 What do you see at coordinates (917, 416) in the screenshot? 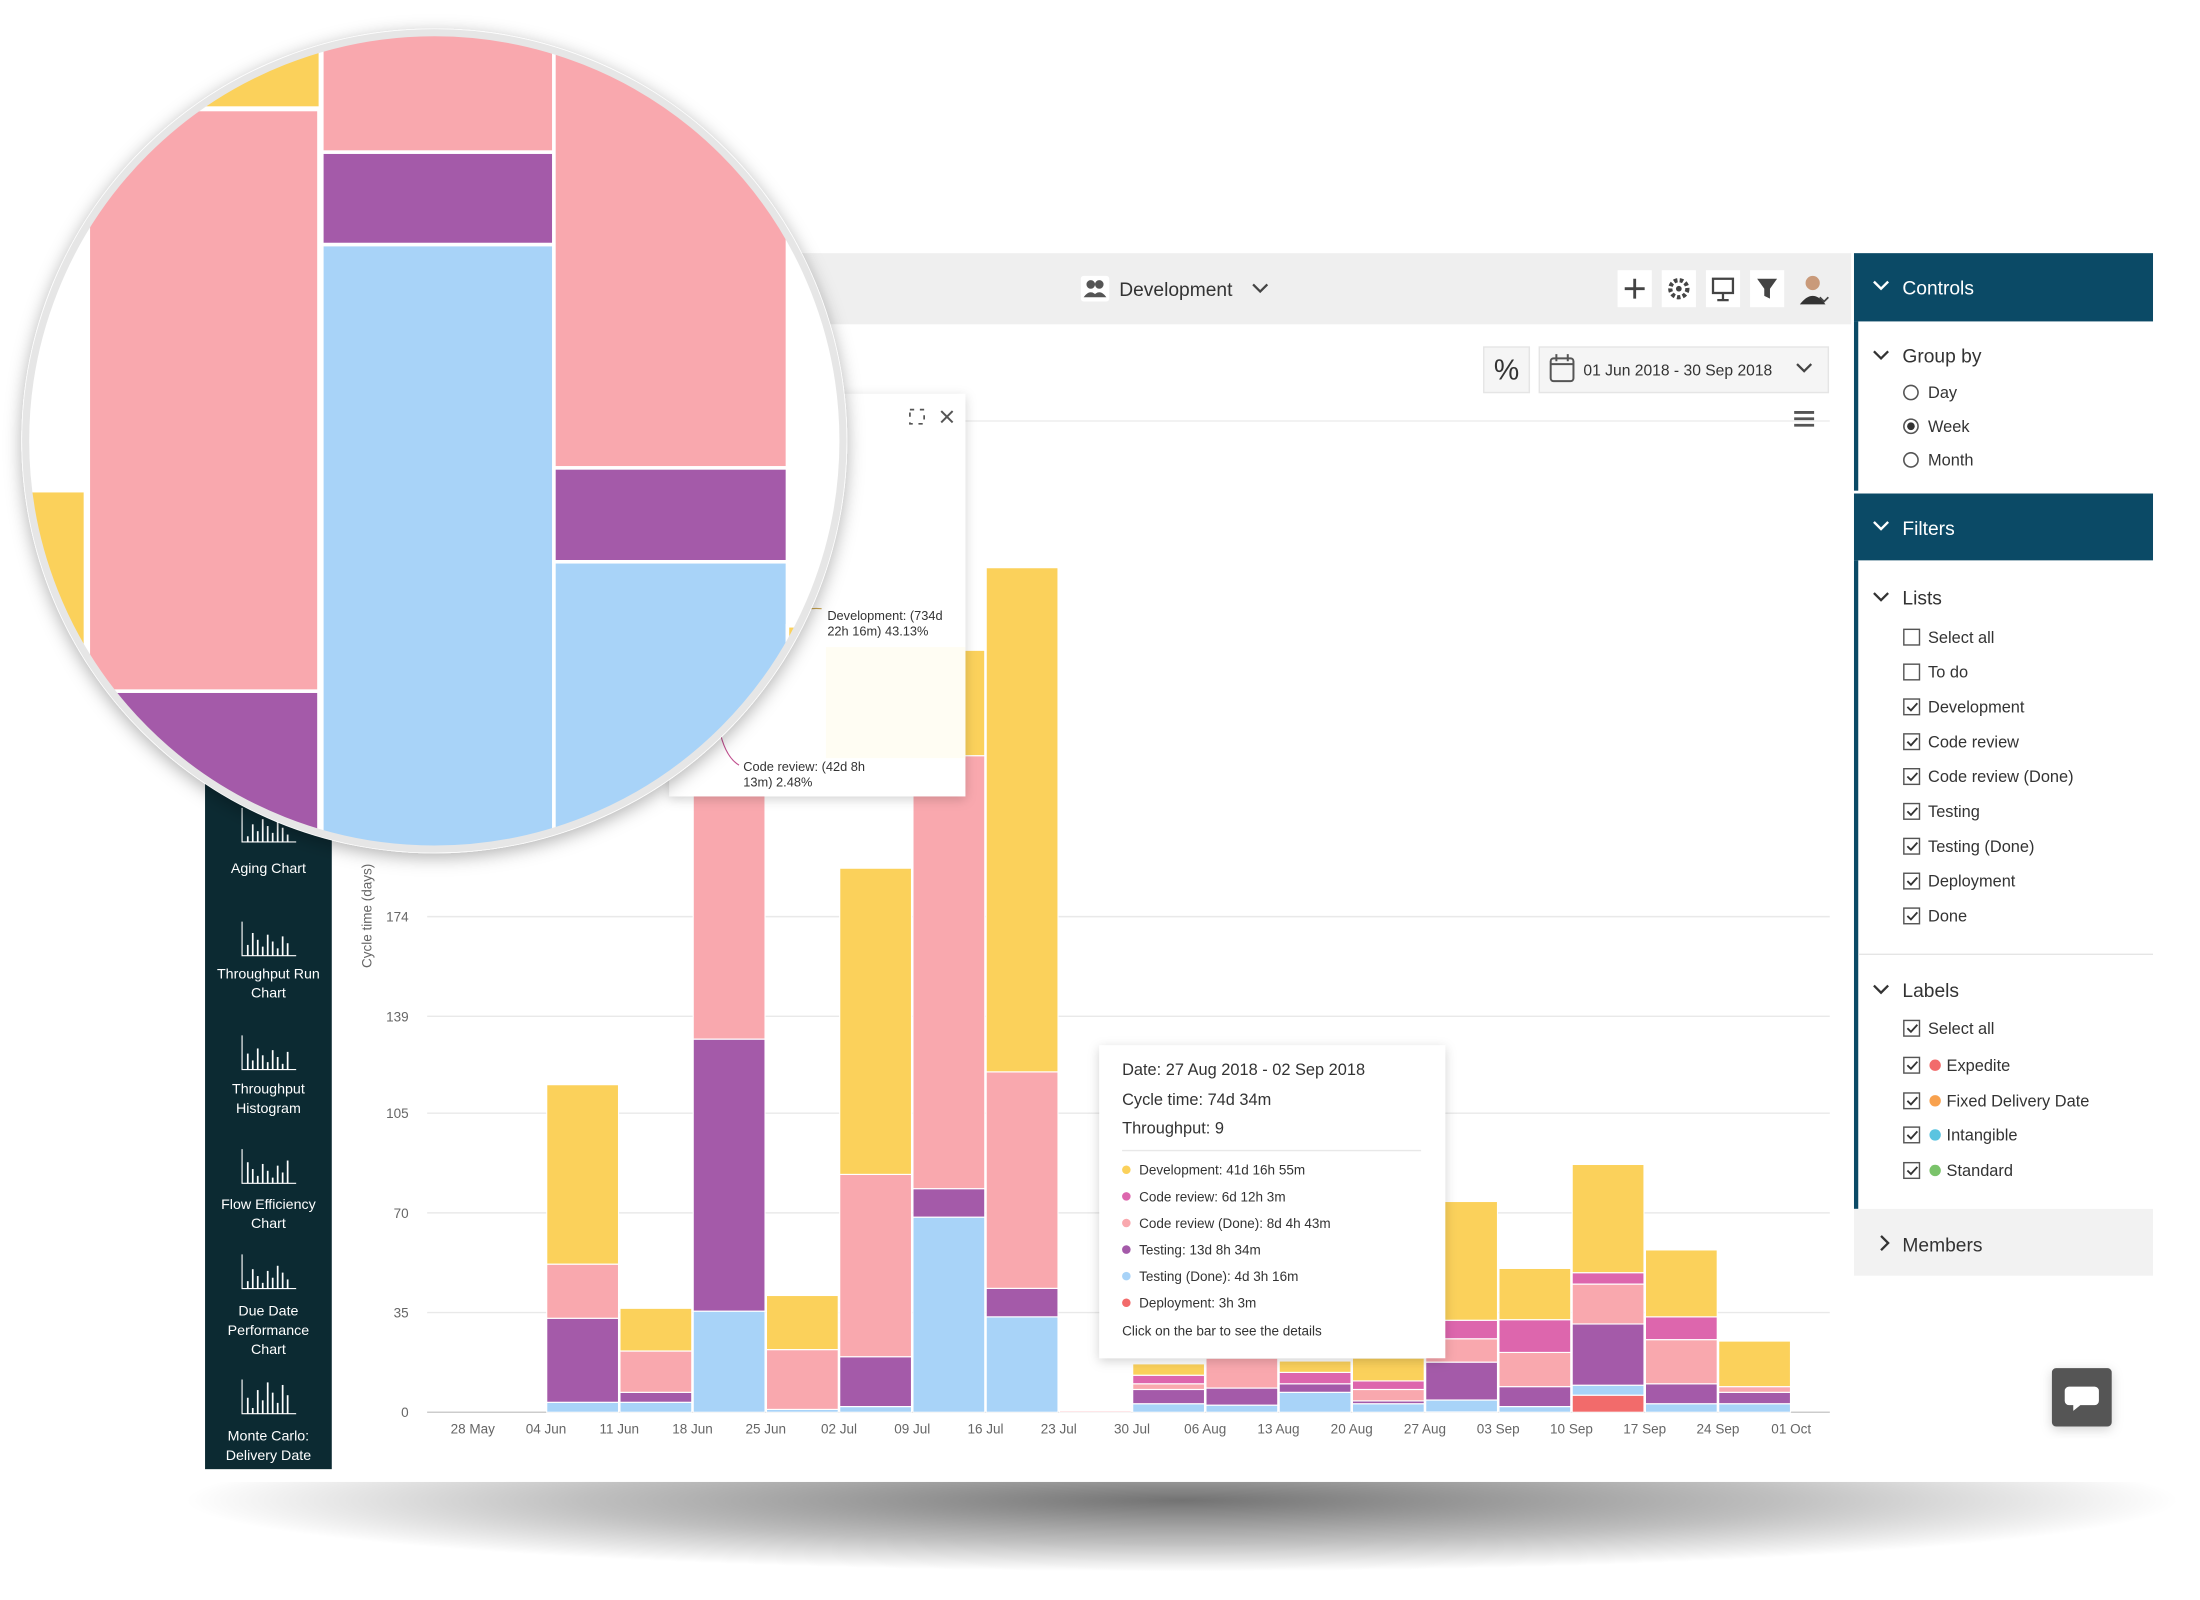
I see `fullscreen-icon` at bounding box center [917, 416].